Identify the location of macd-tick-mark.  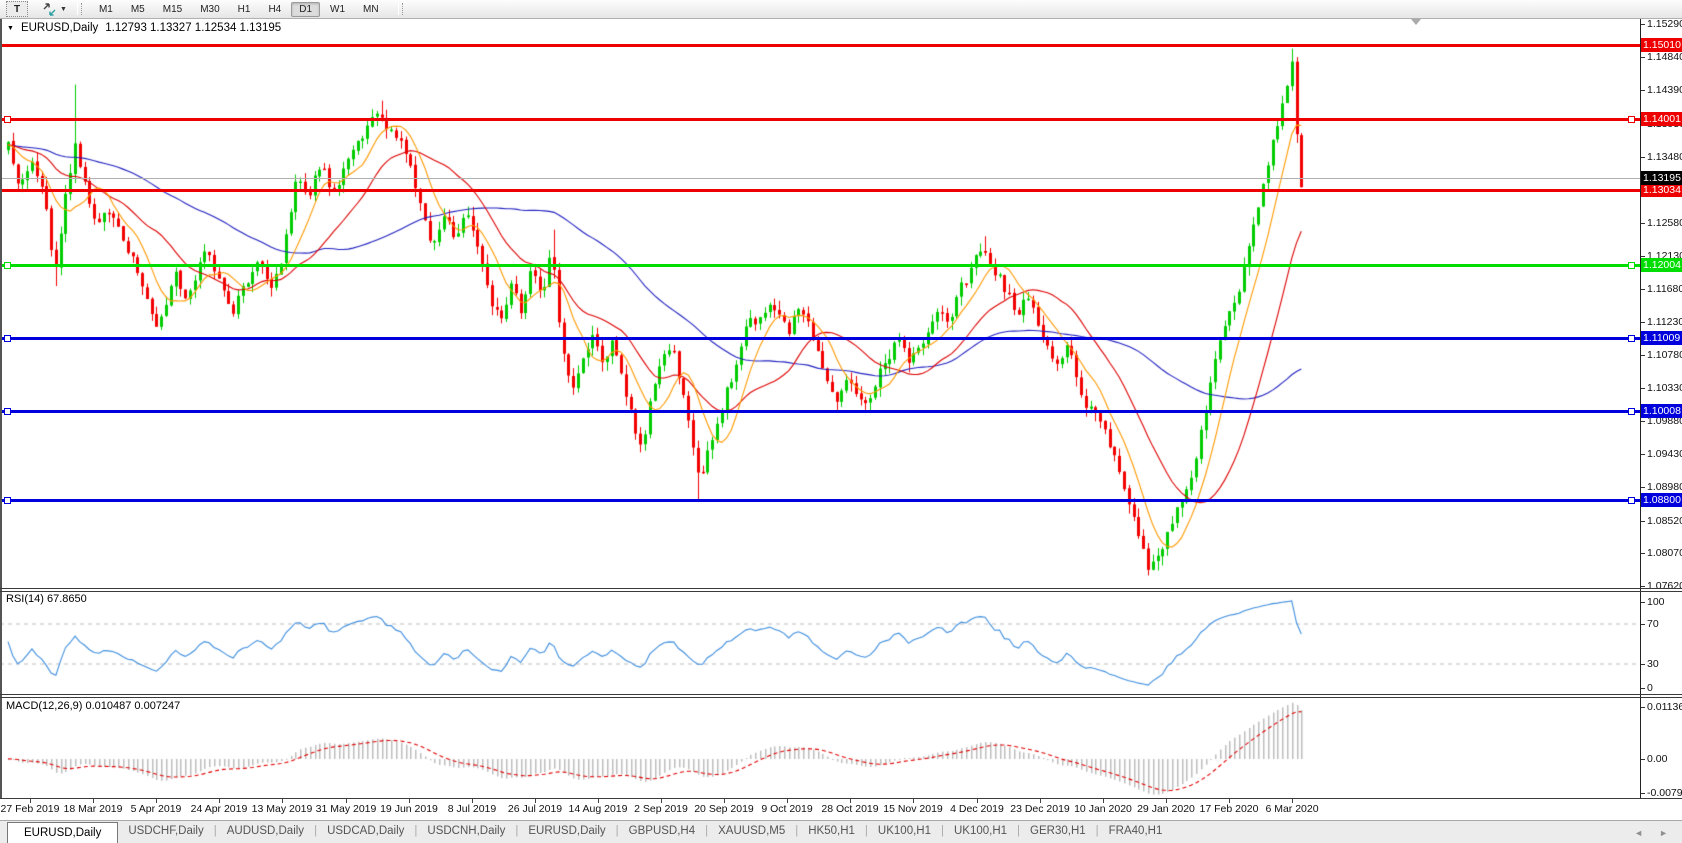
(1642, 759).